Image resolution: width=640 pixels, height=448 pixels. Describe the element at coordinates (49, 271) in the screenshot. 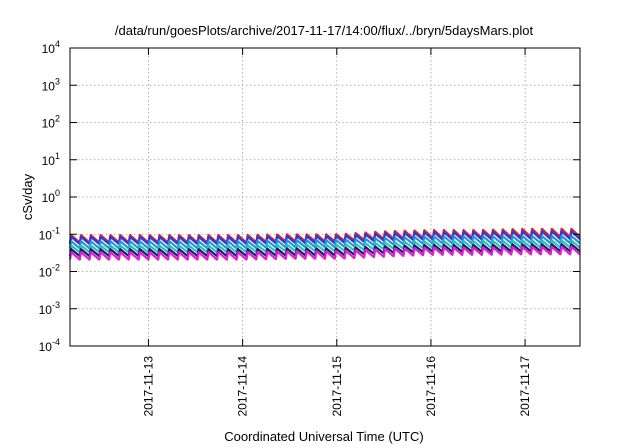

I see `y-tick-label: 10⁻²` at that location.